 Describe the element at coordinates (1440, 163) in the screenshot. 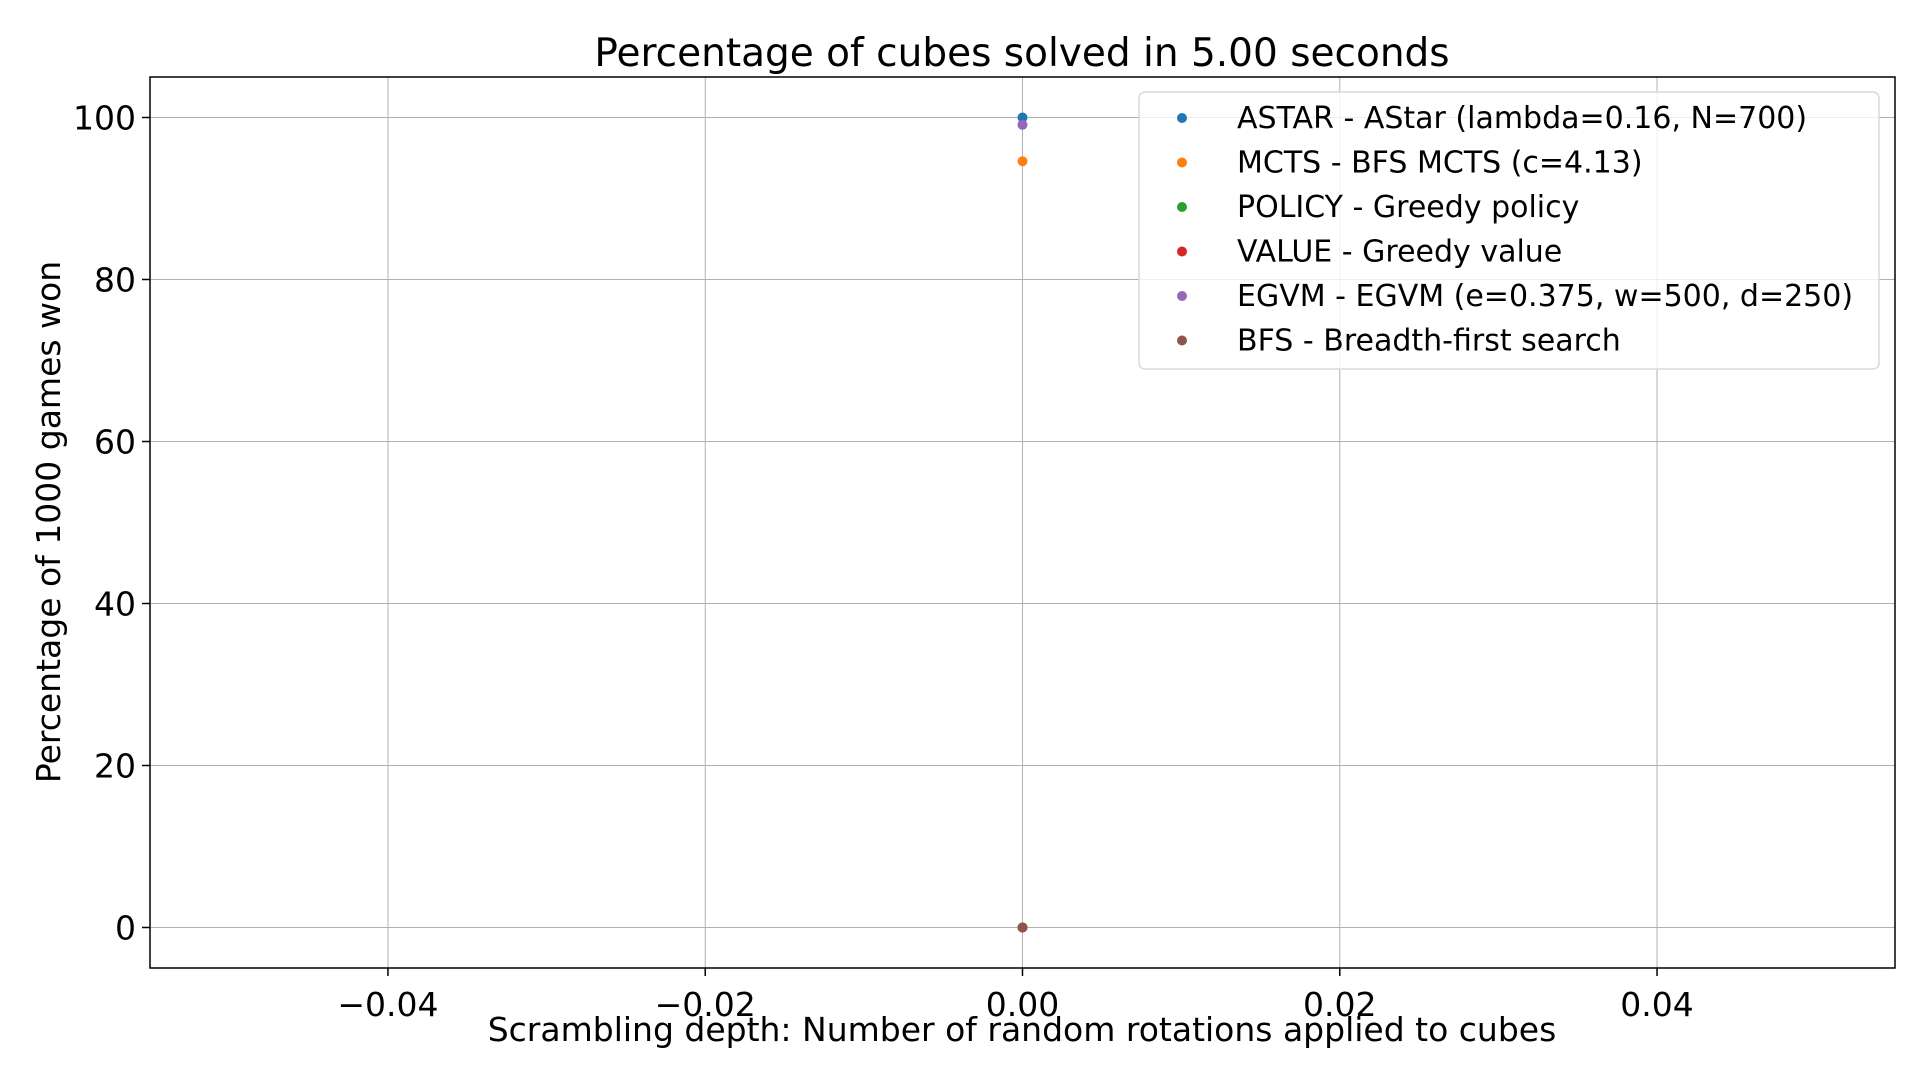

I see `legend-entry-label: MCTS - BFS MCTS (c=4.13)` at that location.